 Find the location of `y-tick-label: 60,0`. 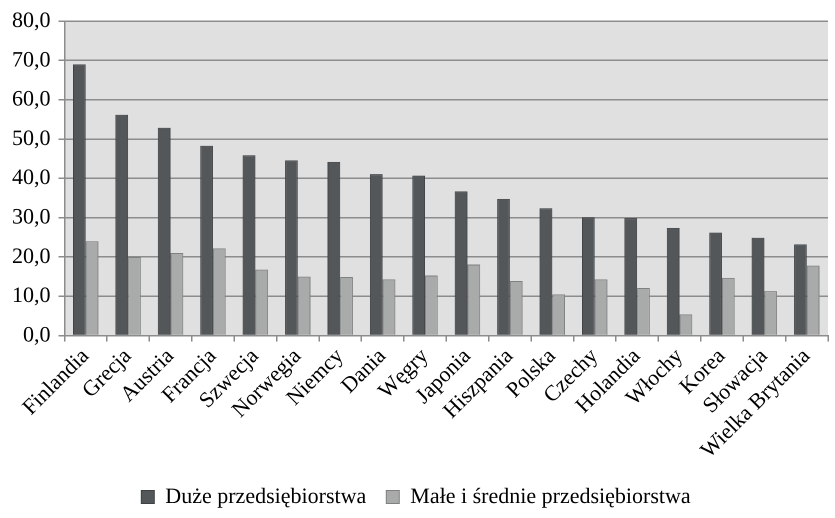

y-tick-label: 60,0 is located at coordinates (31, 98).